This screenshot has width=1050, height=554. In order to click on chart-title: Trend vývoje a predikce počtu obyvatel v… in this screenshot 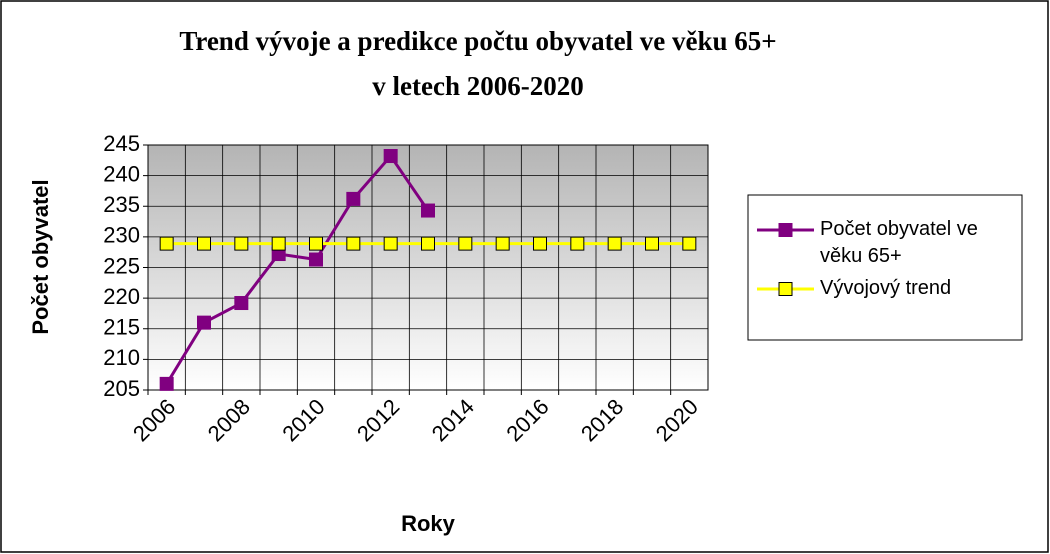, I will do `click(477, 41)`.